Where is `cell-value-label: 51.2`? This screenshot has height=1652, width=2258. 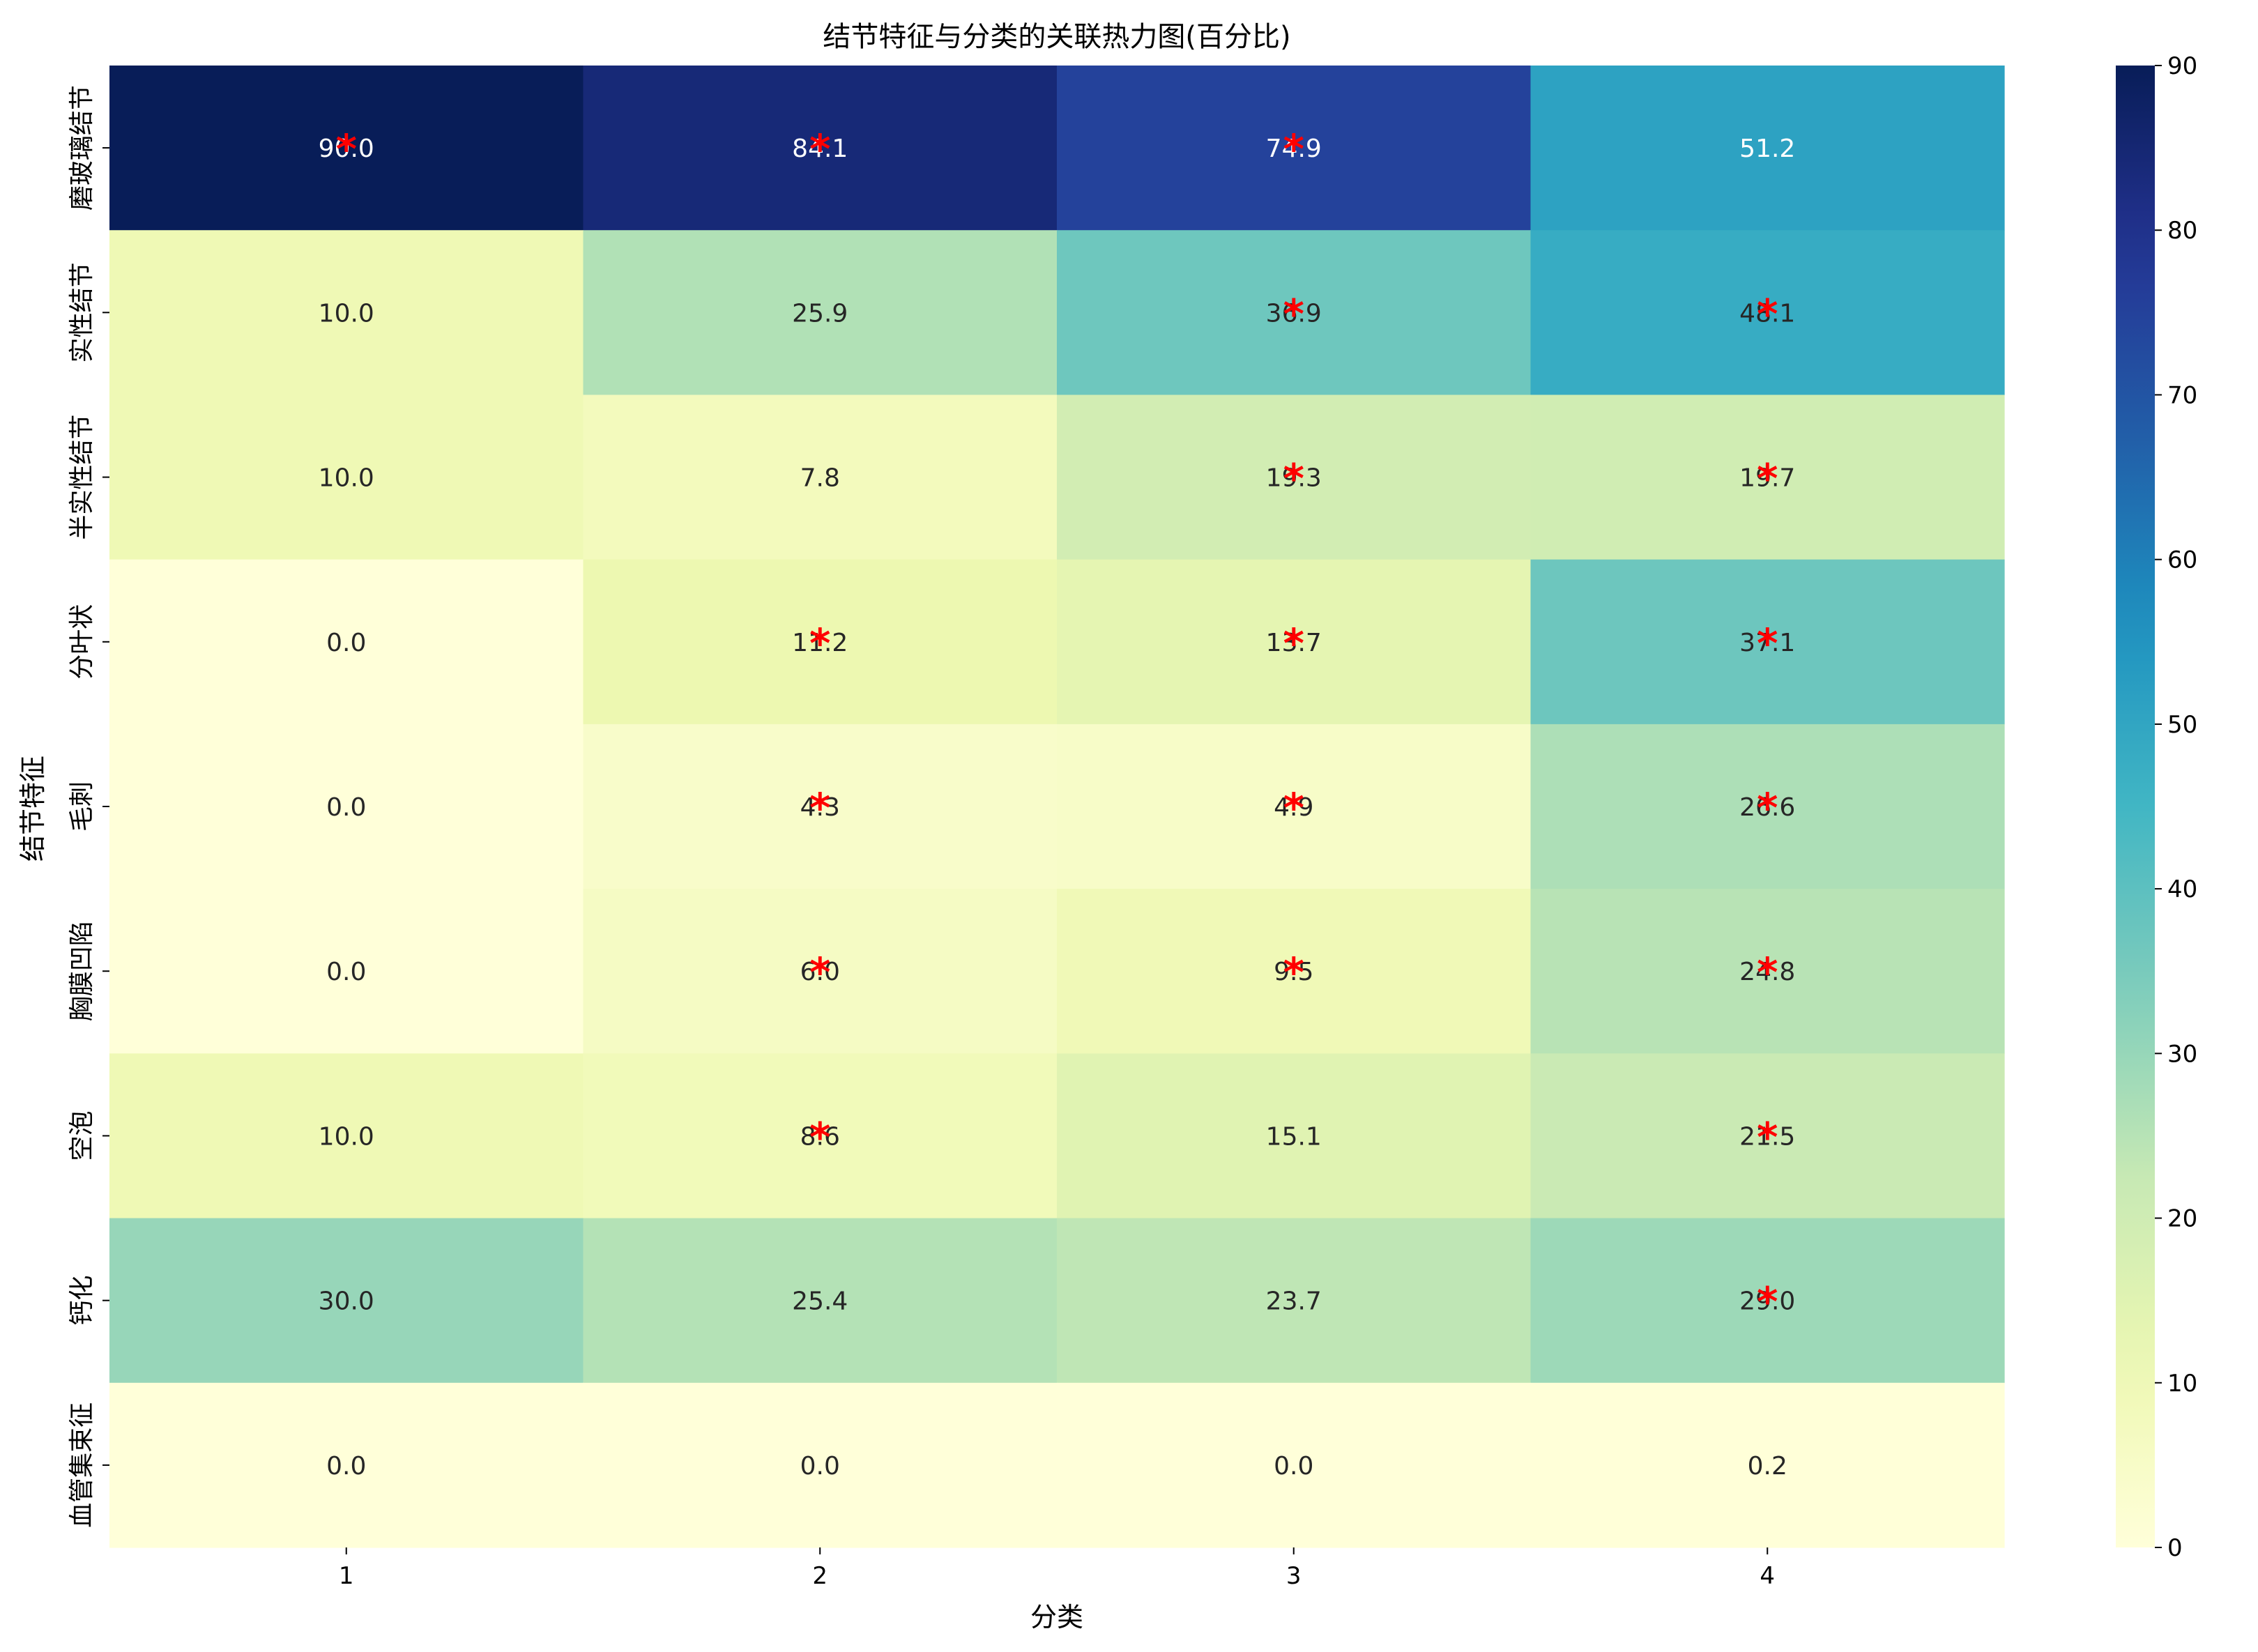 cell-value-label: 51.2 is located at coordinates (1767, 149).